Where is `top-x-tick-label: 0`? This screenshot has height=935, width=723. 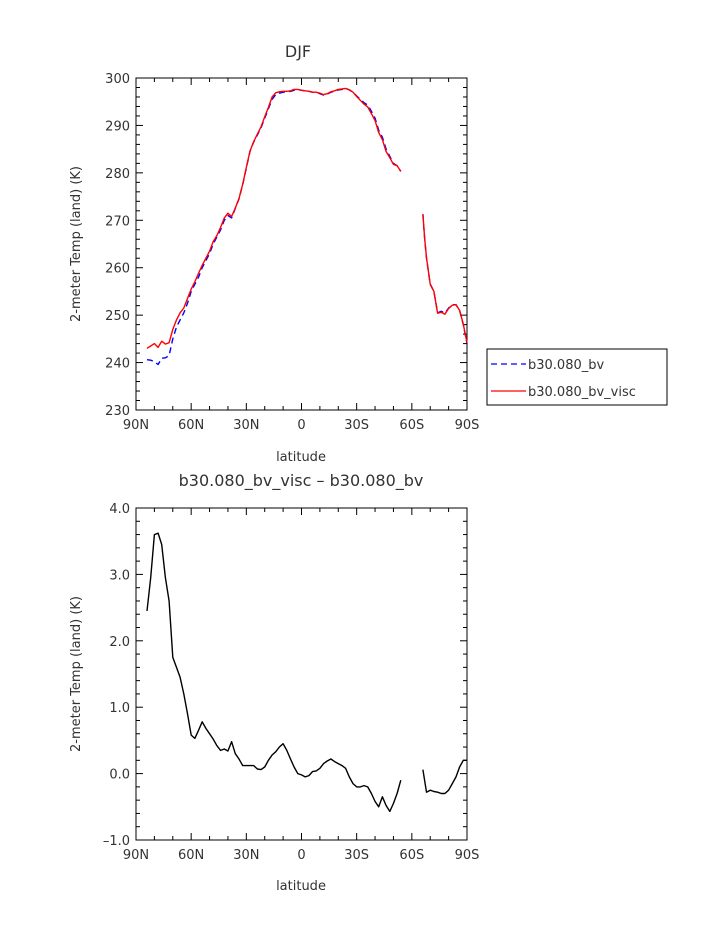 top-x-tick-label: 0 is located at coordinates (301, 425).